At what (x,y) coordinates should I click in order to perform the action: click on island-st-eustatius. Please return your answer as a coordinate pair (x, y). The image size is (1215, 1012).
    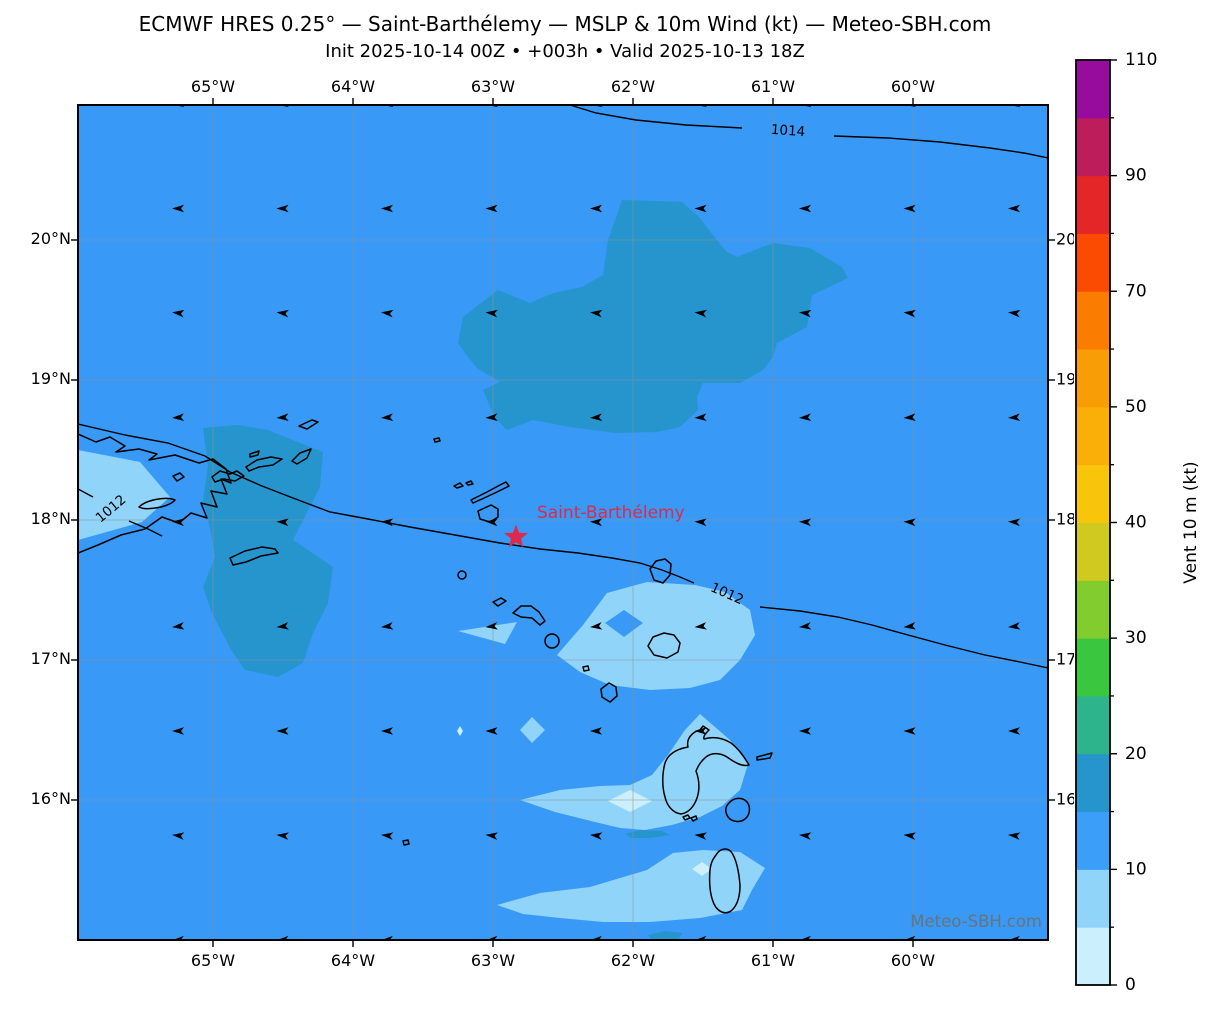
    Looking at the image, I should click on (499, 602).